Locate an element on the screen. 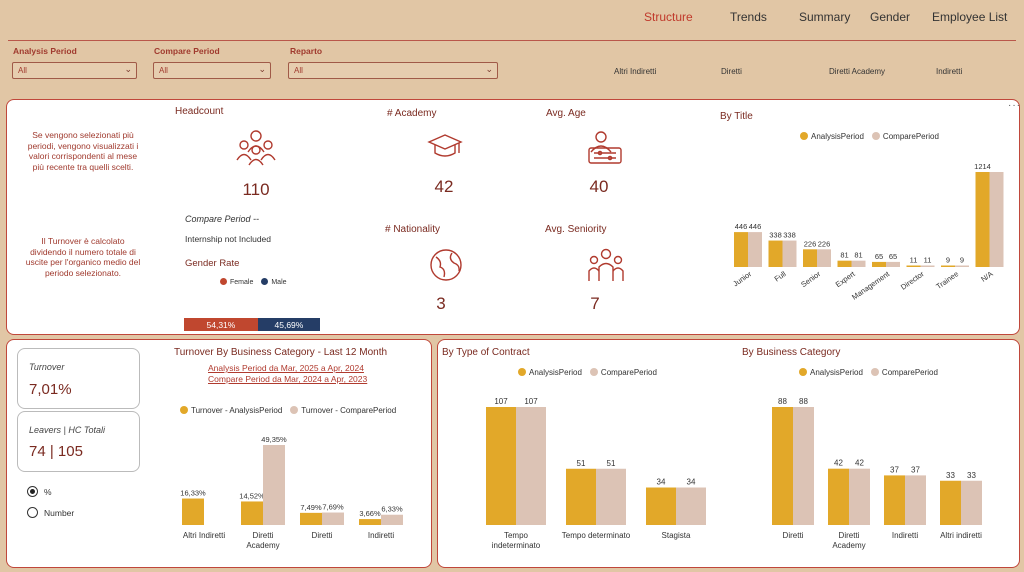  bar-tempo-determinato-analysisperiod is located at coordinates (581, 496).